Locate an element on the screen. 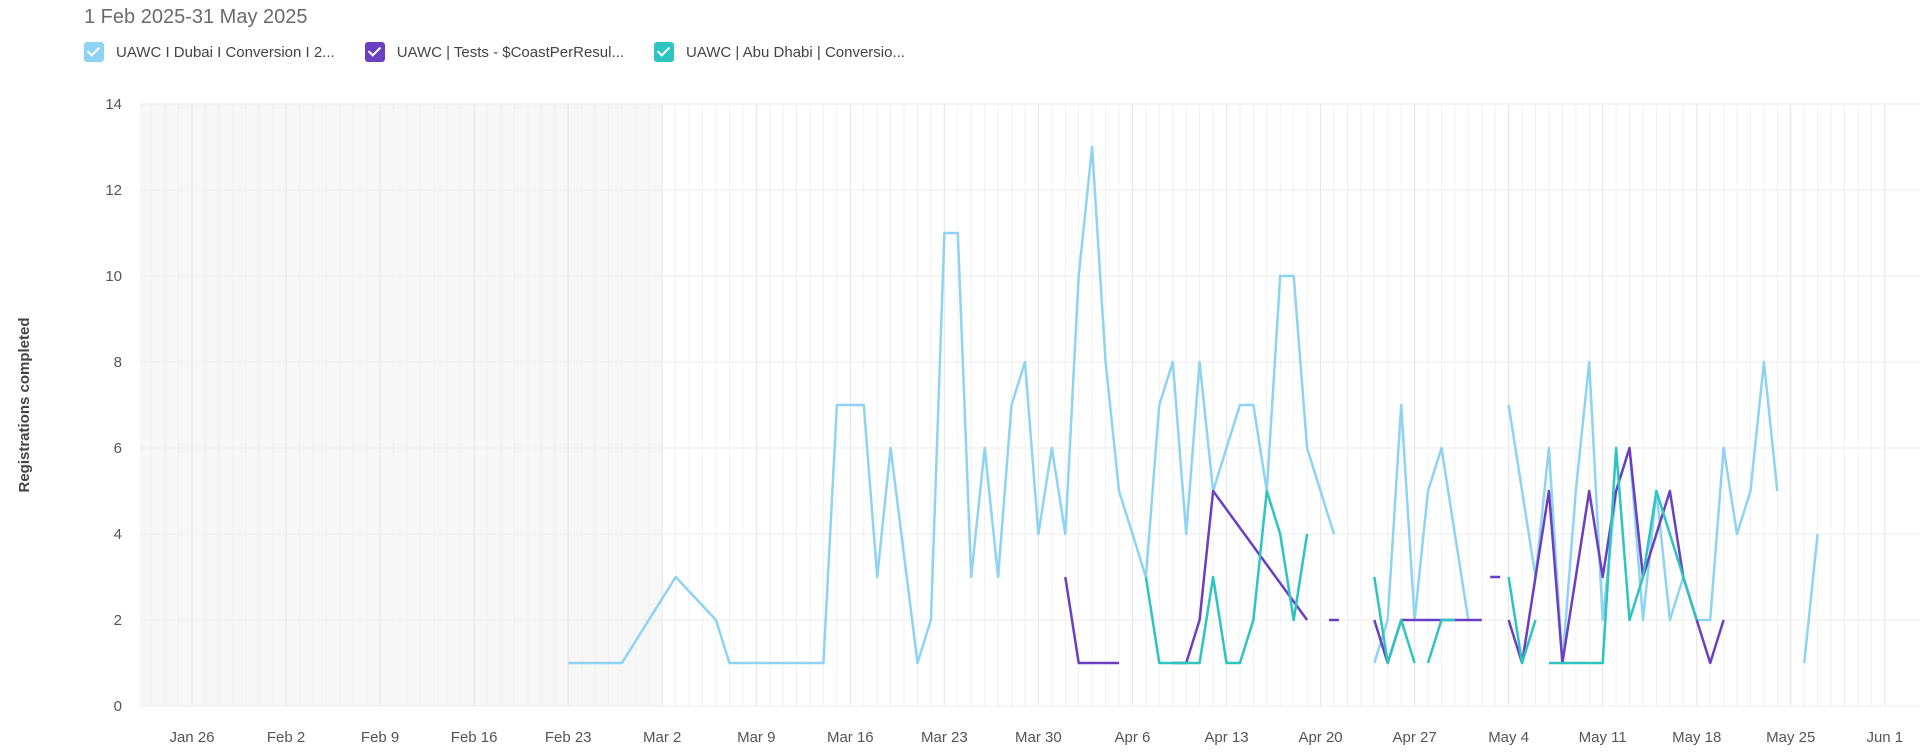 The image size is (1920, 756). x-tick-label: Apr 13 is located at coordinates (1226, 737).